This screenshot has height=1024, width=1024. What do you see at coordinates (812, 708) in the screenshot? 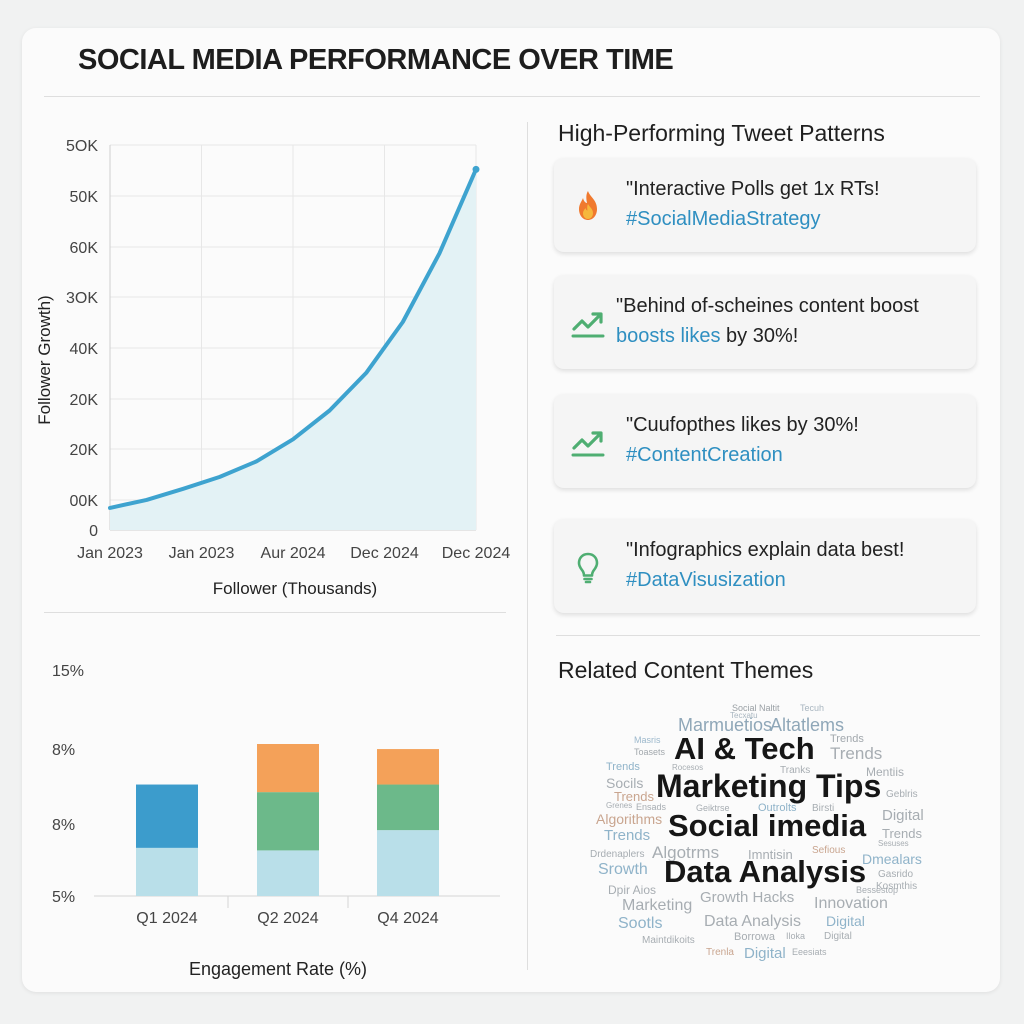
I see `theme-word: Tecuh` at bounding box center [812, 708].